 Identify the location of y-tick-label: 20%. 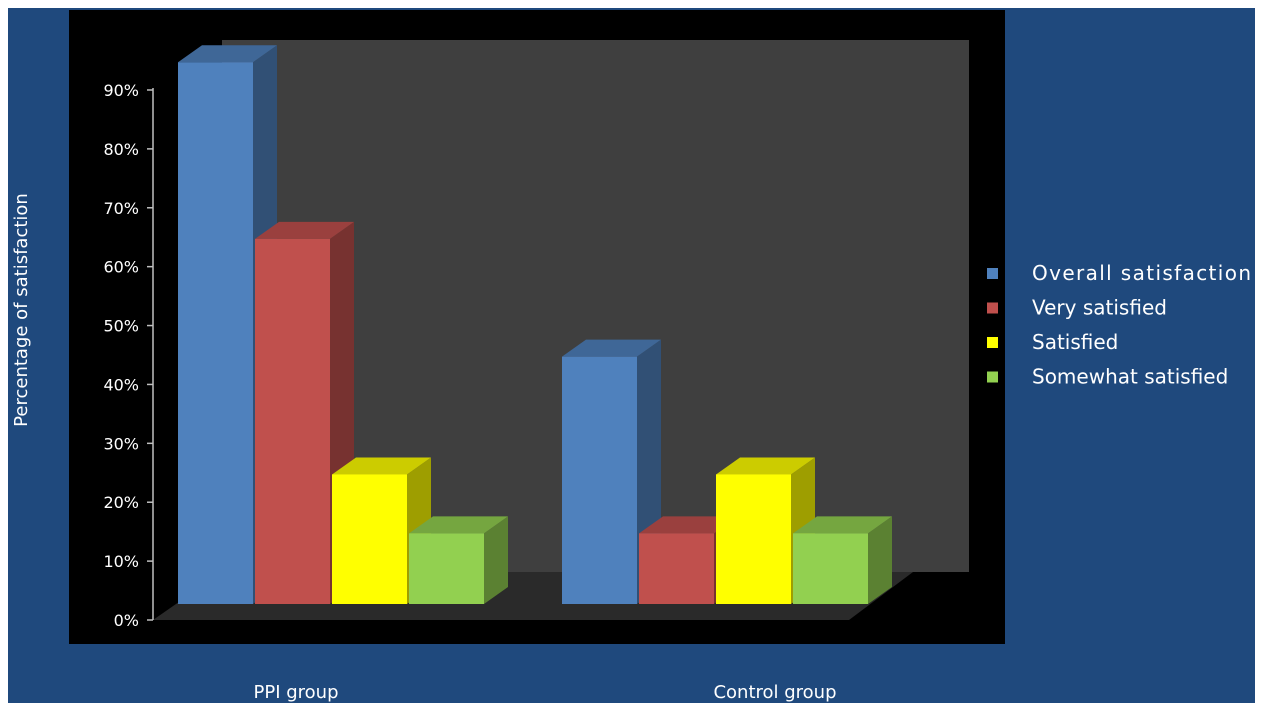
(121, 502).